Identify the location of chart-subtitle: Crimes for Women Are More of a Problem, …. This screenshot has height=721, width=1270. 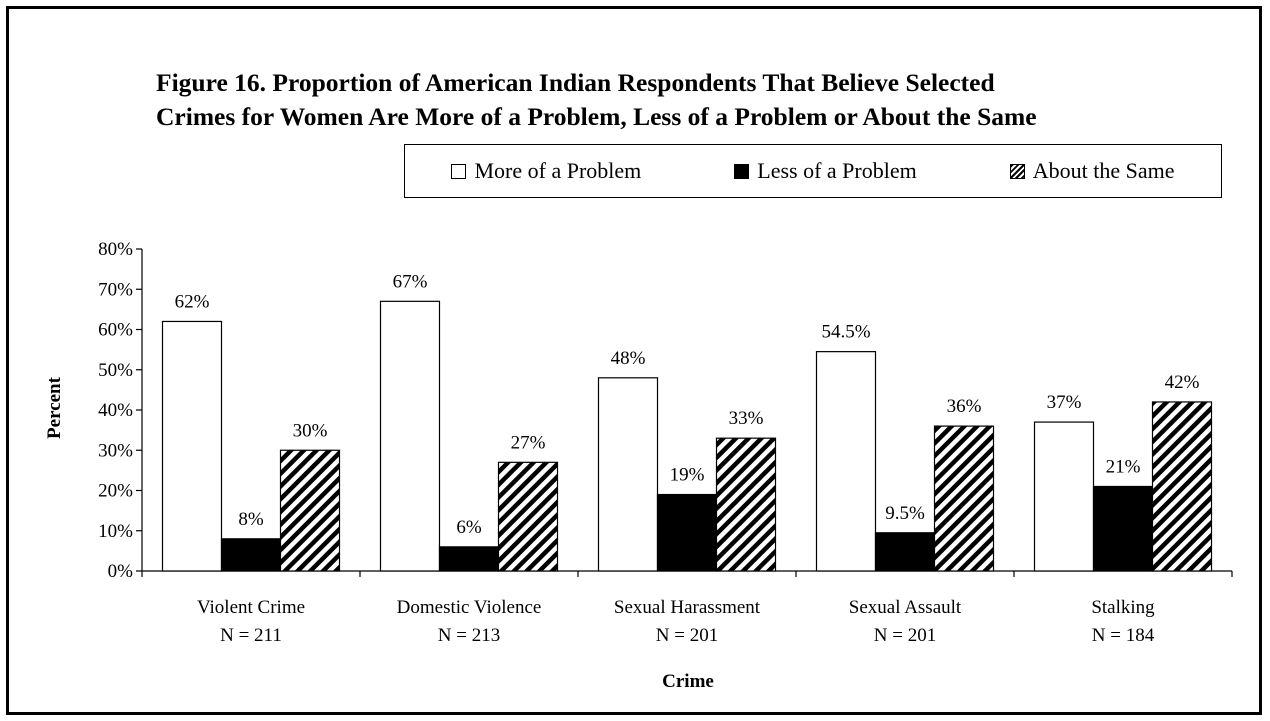
(596, 116).